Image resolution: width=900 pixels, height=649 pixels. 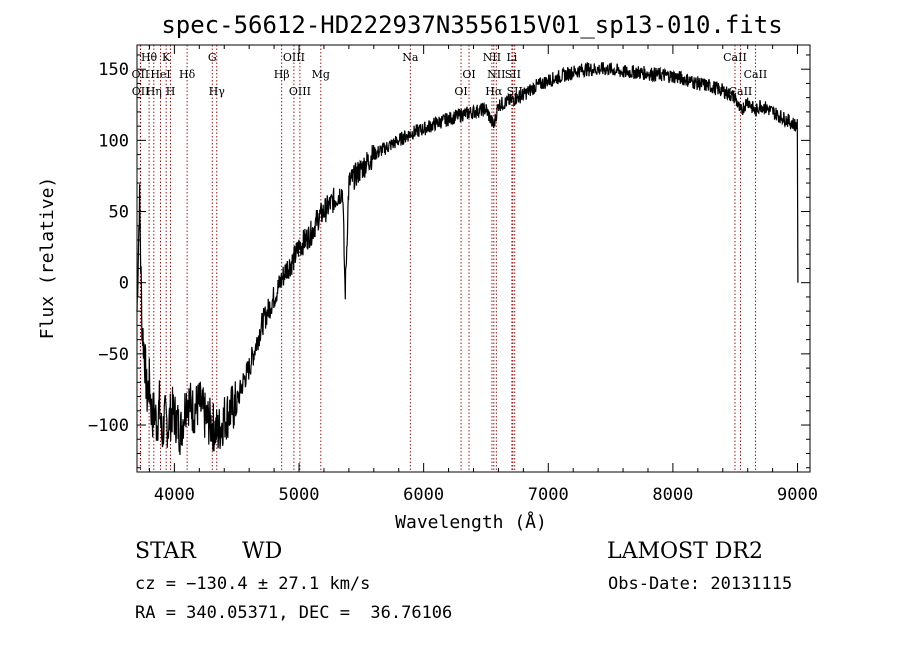 What do you see at coordinates (119, 213) in the screenshot?
I see `y-tick-label: 50` at bounding box center [119, 213].